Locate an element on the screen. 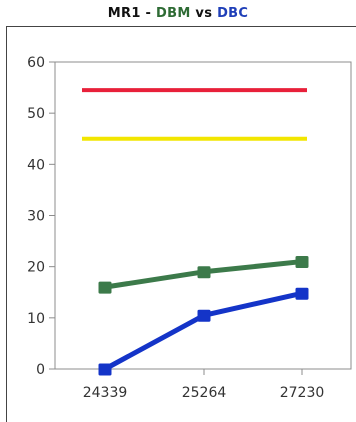  frame-left-border is located at coordinates (6, 224).